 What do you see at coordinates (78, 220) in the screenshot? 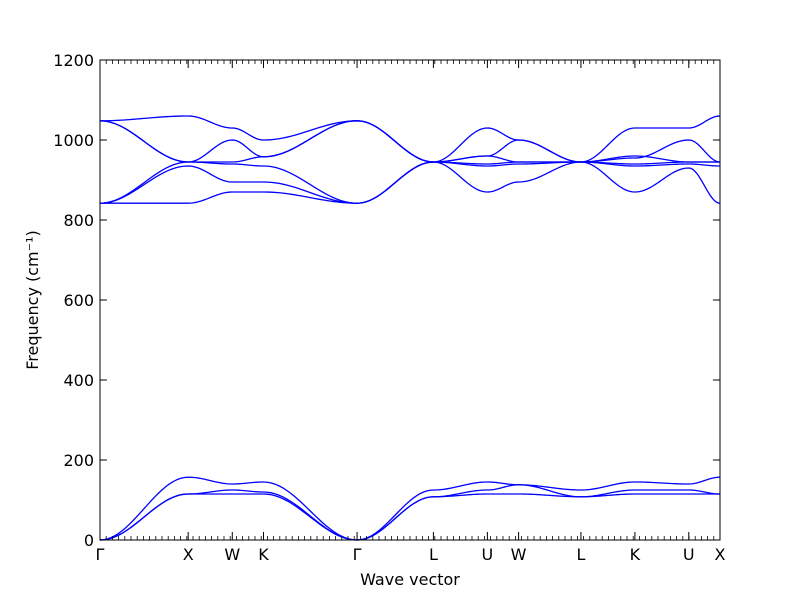
I see `y-tick-label: 800` at bounding box center [78, 220].